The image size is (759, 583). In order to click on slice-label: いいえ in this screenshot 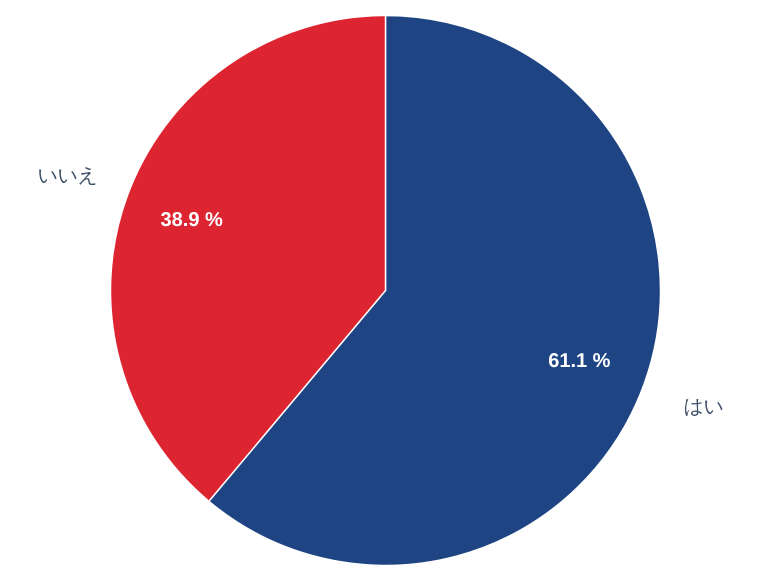, I will do `click(68, 174)`.